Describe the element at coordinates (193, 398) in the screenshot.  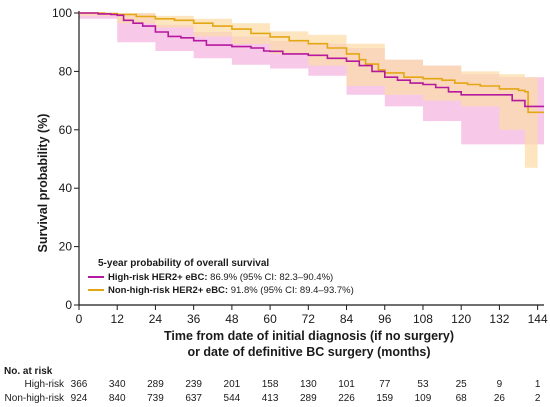
I see `risk-cell: 637` at that location.